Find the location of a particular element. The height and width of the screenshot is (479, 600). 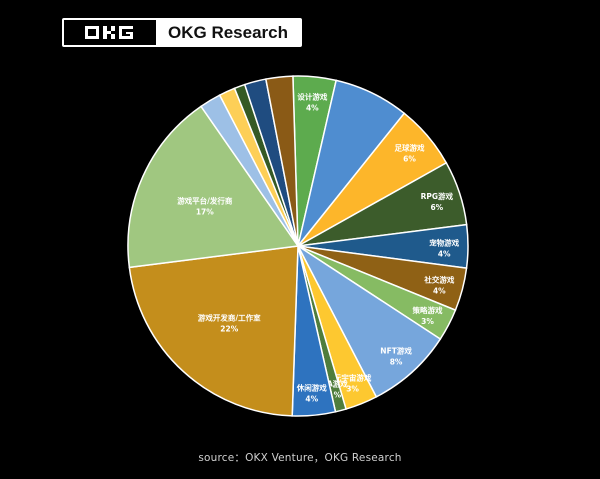

slice-label-name: 足球游戏 is located at coordinates (410, 147).